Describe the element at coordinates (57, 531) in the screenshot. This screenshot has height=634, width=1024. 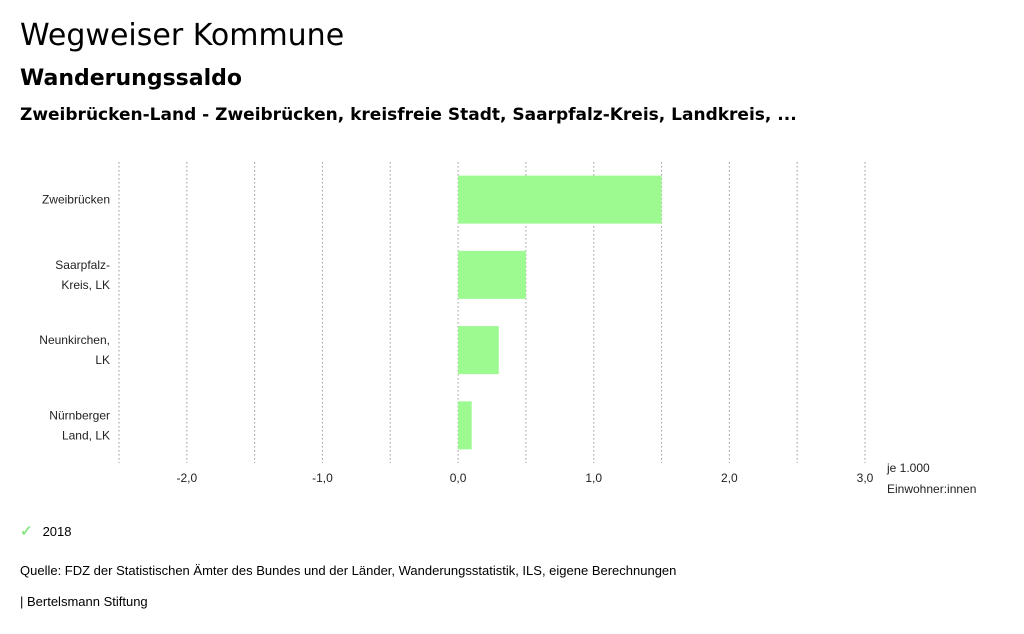
I see `legend-label: 2018` at that location.